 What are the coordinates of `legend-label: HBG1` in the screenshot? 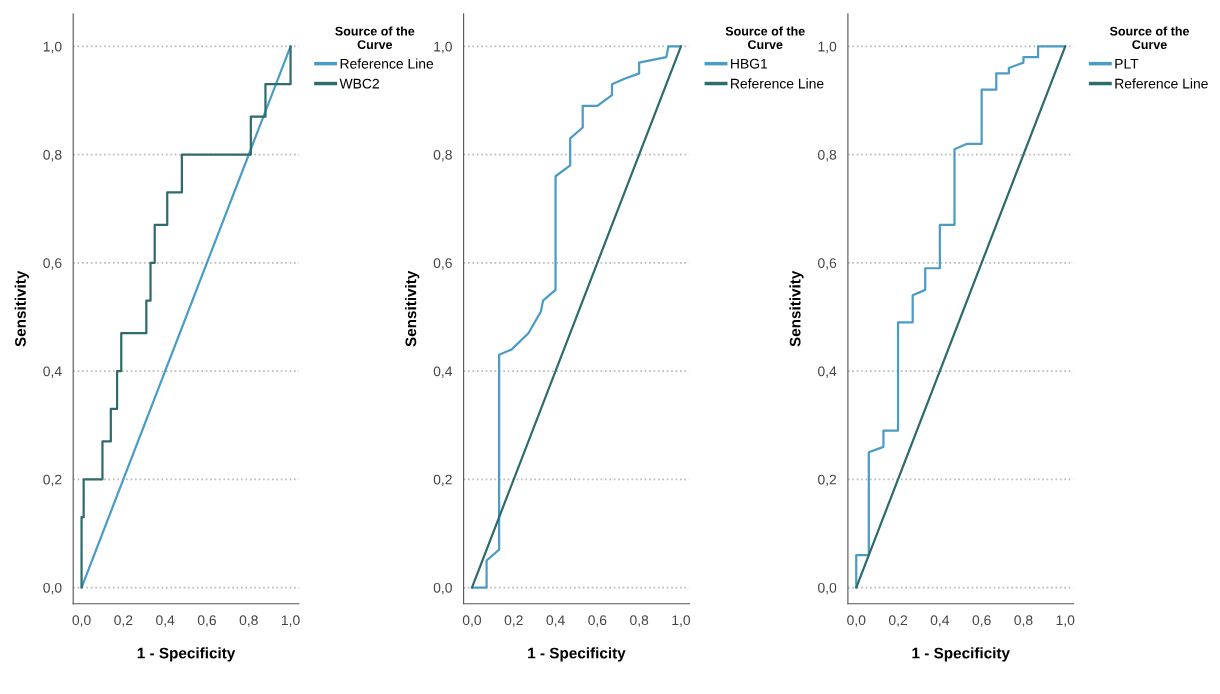 It's located at (749, 63).